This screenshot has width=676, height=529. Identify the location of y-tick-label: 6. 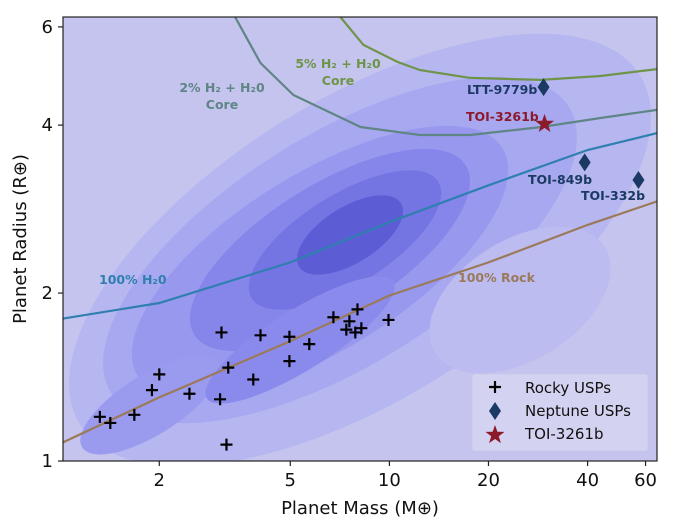
(47, 27).